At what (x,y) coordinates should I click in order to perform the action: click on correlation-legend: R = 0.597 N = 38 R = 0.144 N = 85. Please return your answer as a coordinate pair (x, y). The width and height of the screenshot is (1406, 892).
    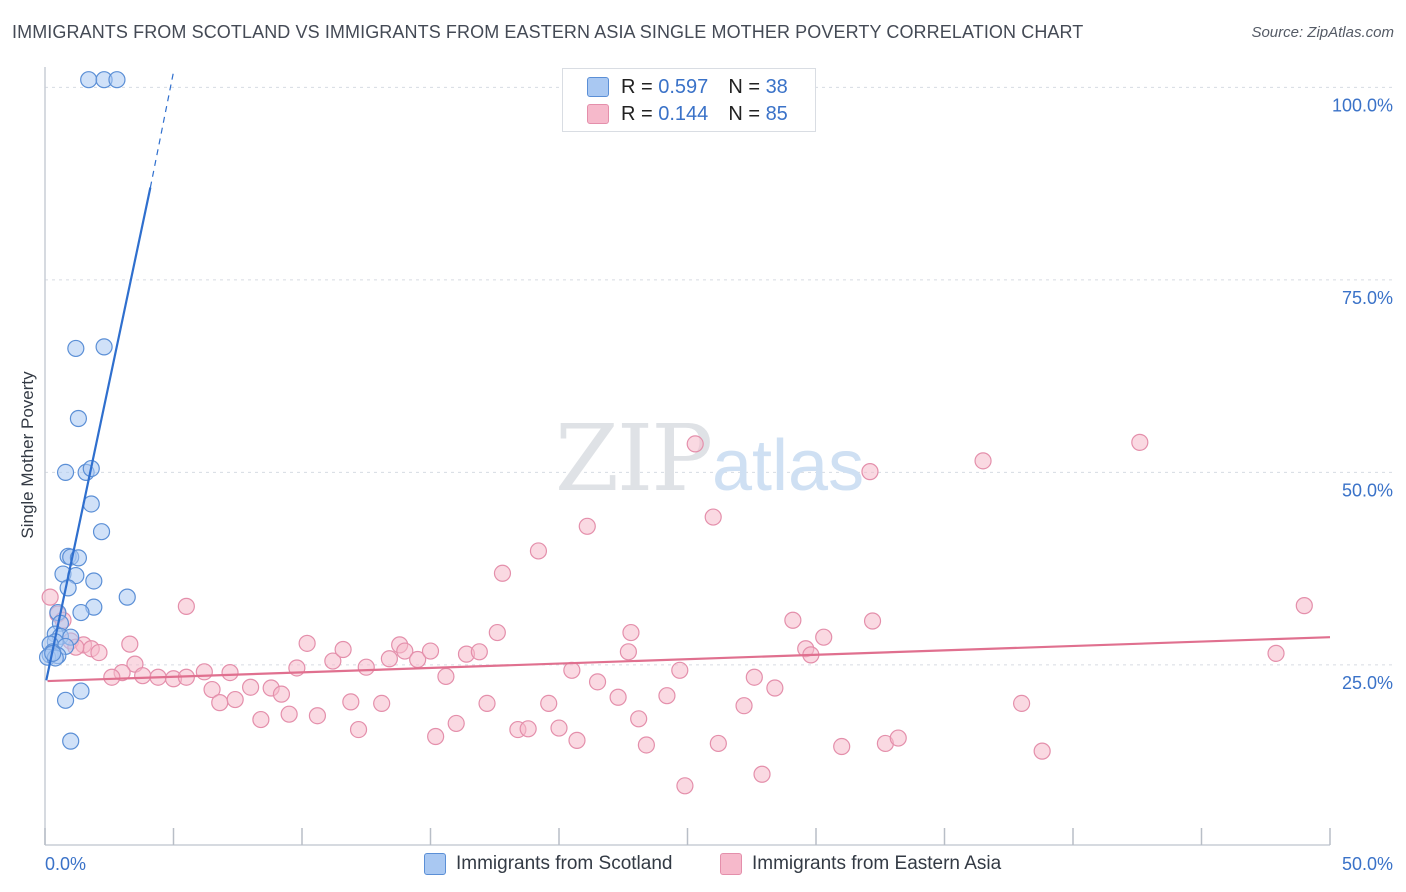
    Looking at the image, I should click on (689, 100).